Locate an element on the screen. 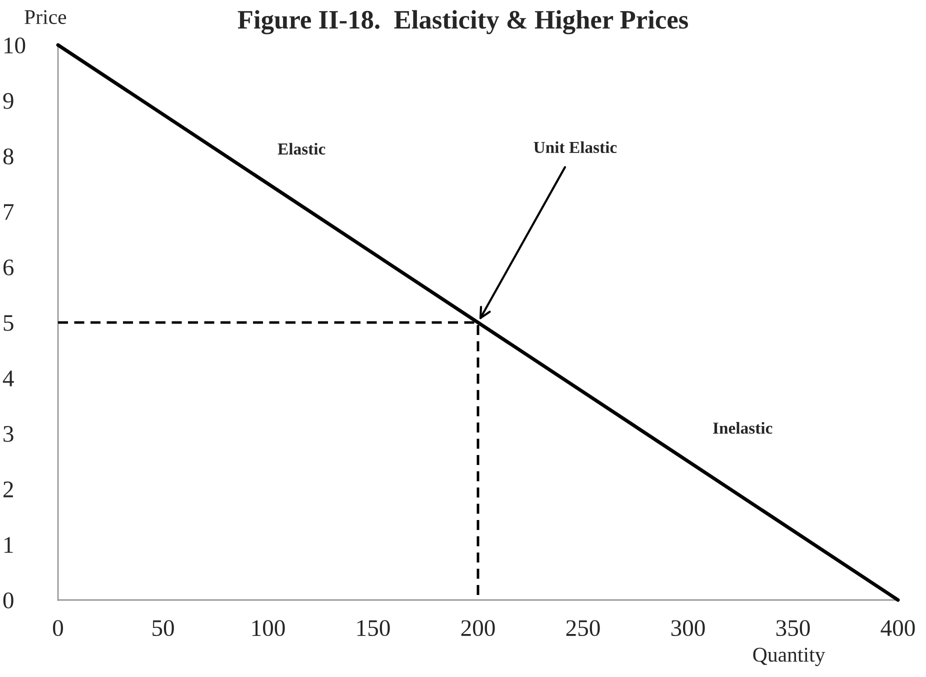  y-tick-label: 10 is located at coordinates (15, 45).